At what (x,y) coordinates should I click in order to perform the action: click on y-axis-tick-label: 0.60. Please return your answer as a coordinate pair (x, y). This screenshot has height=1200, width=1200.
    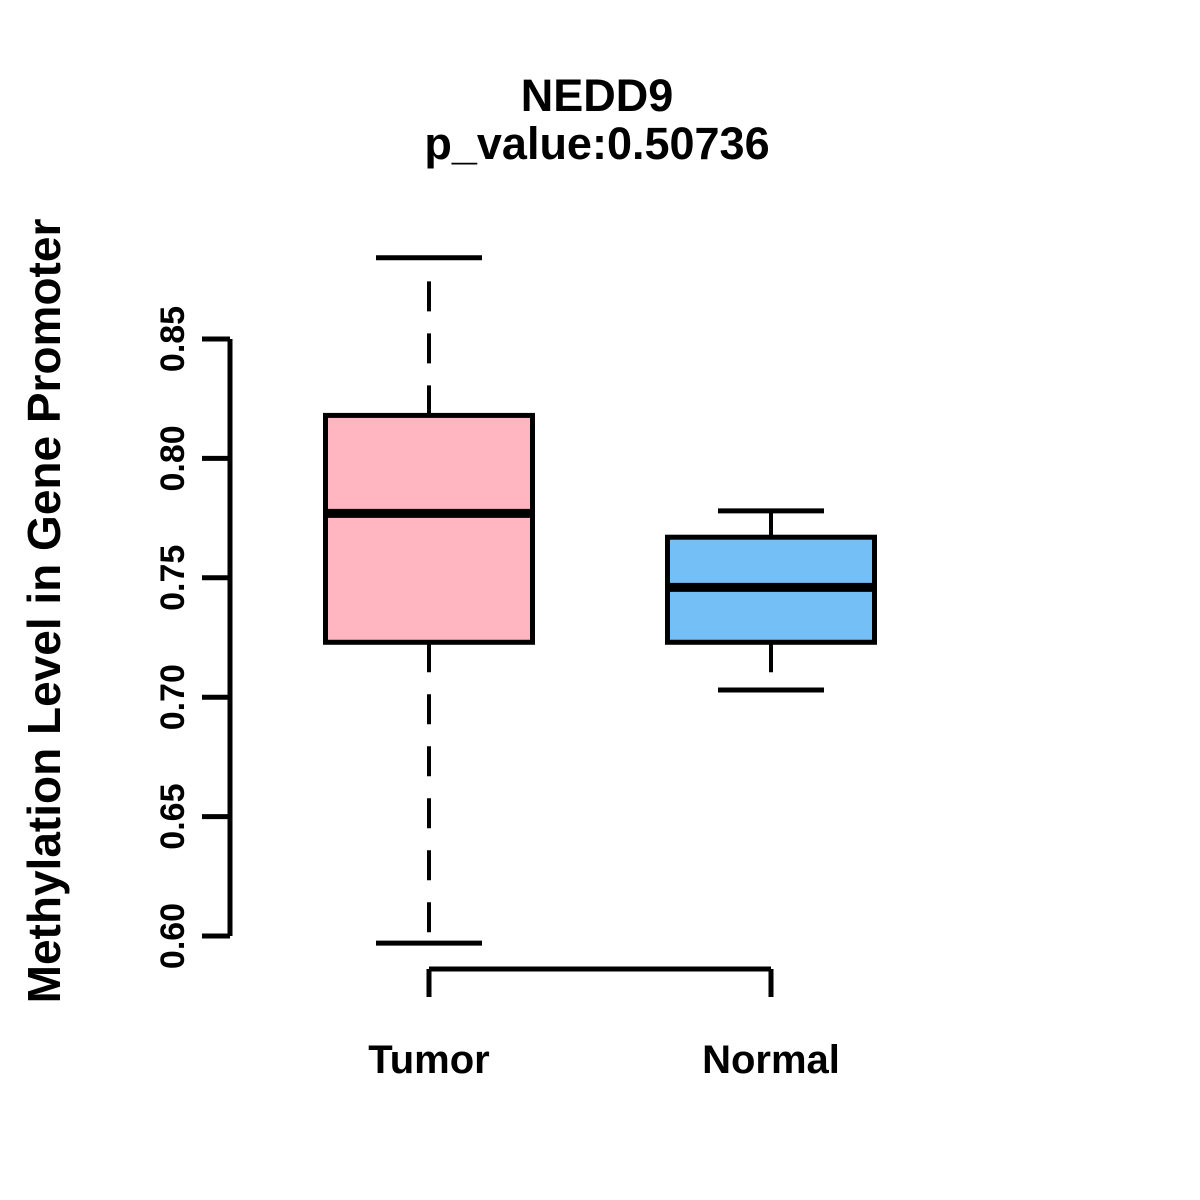
    Looking at the image, I should click on (173, 936).